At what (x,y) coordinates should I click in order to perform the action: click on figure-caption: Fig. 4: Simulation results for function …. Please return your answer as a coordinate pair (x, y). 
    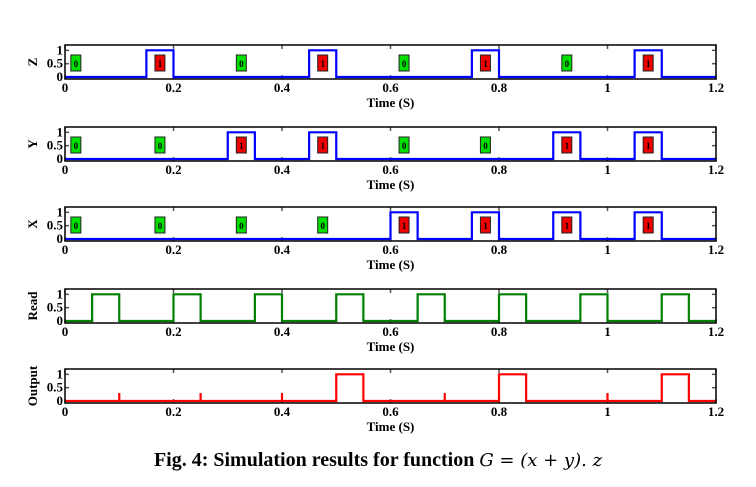
    Looking at the image, I should click on (378, 460).